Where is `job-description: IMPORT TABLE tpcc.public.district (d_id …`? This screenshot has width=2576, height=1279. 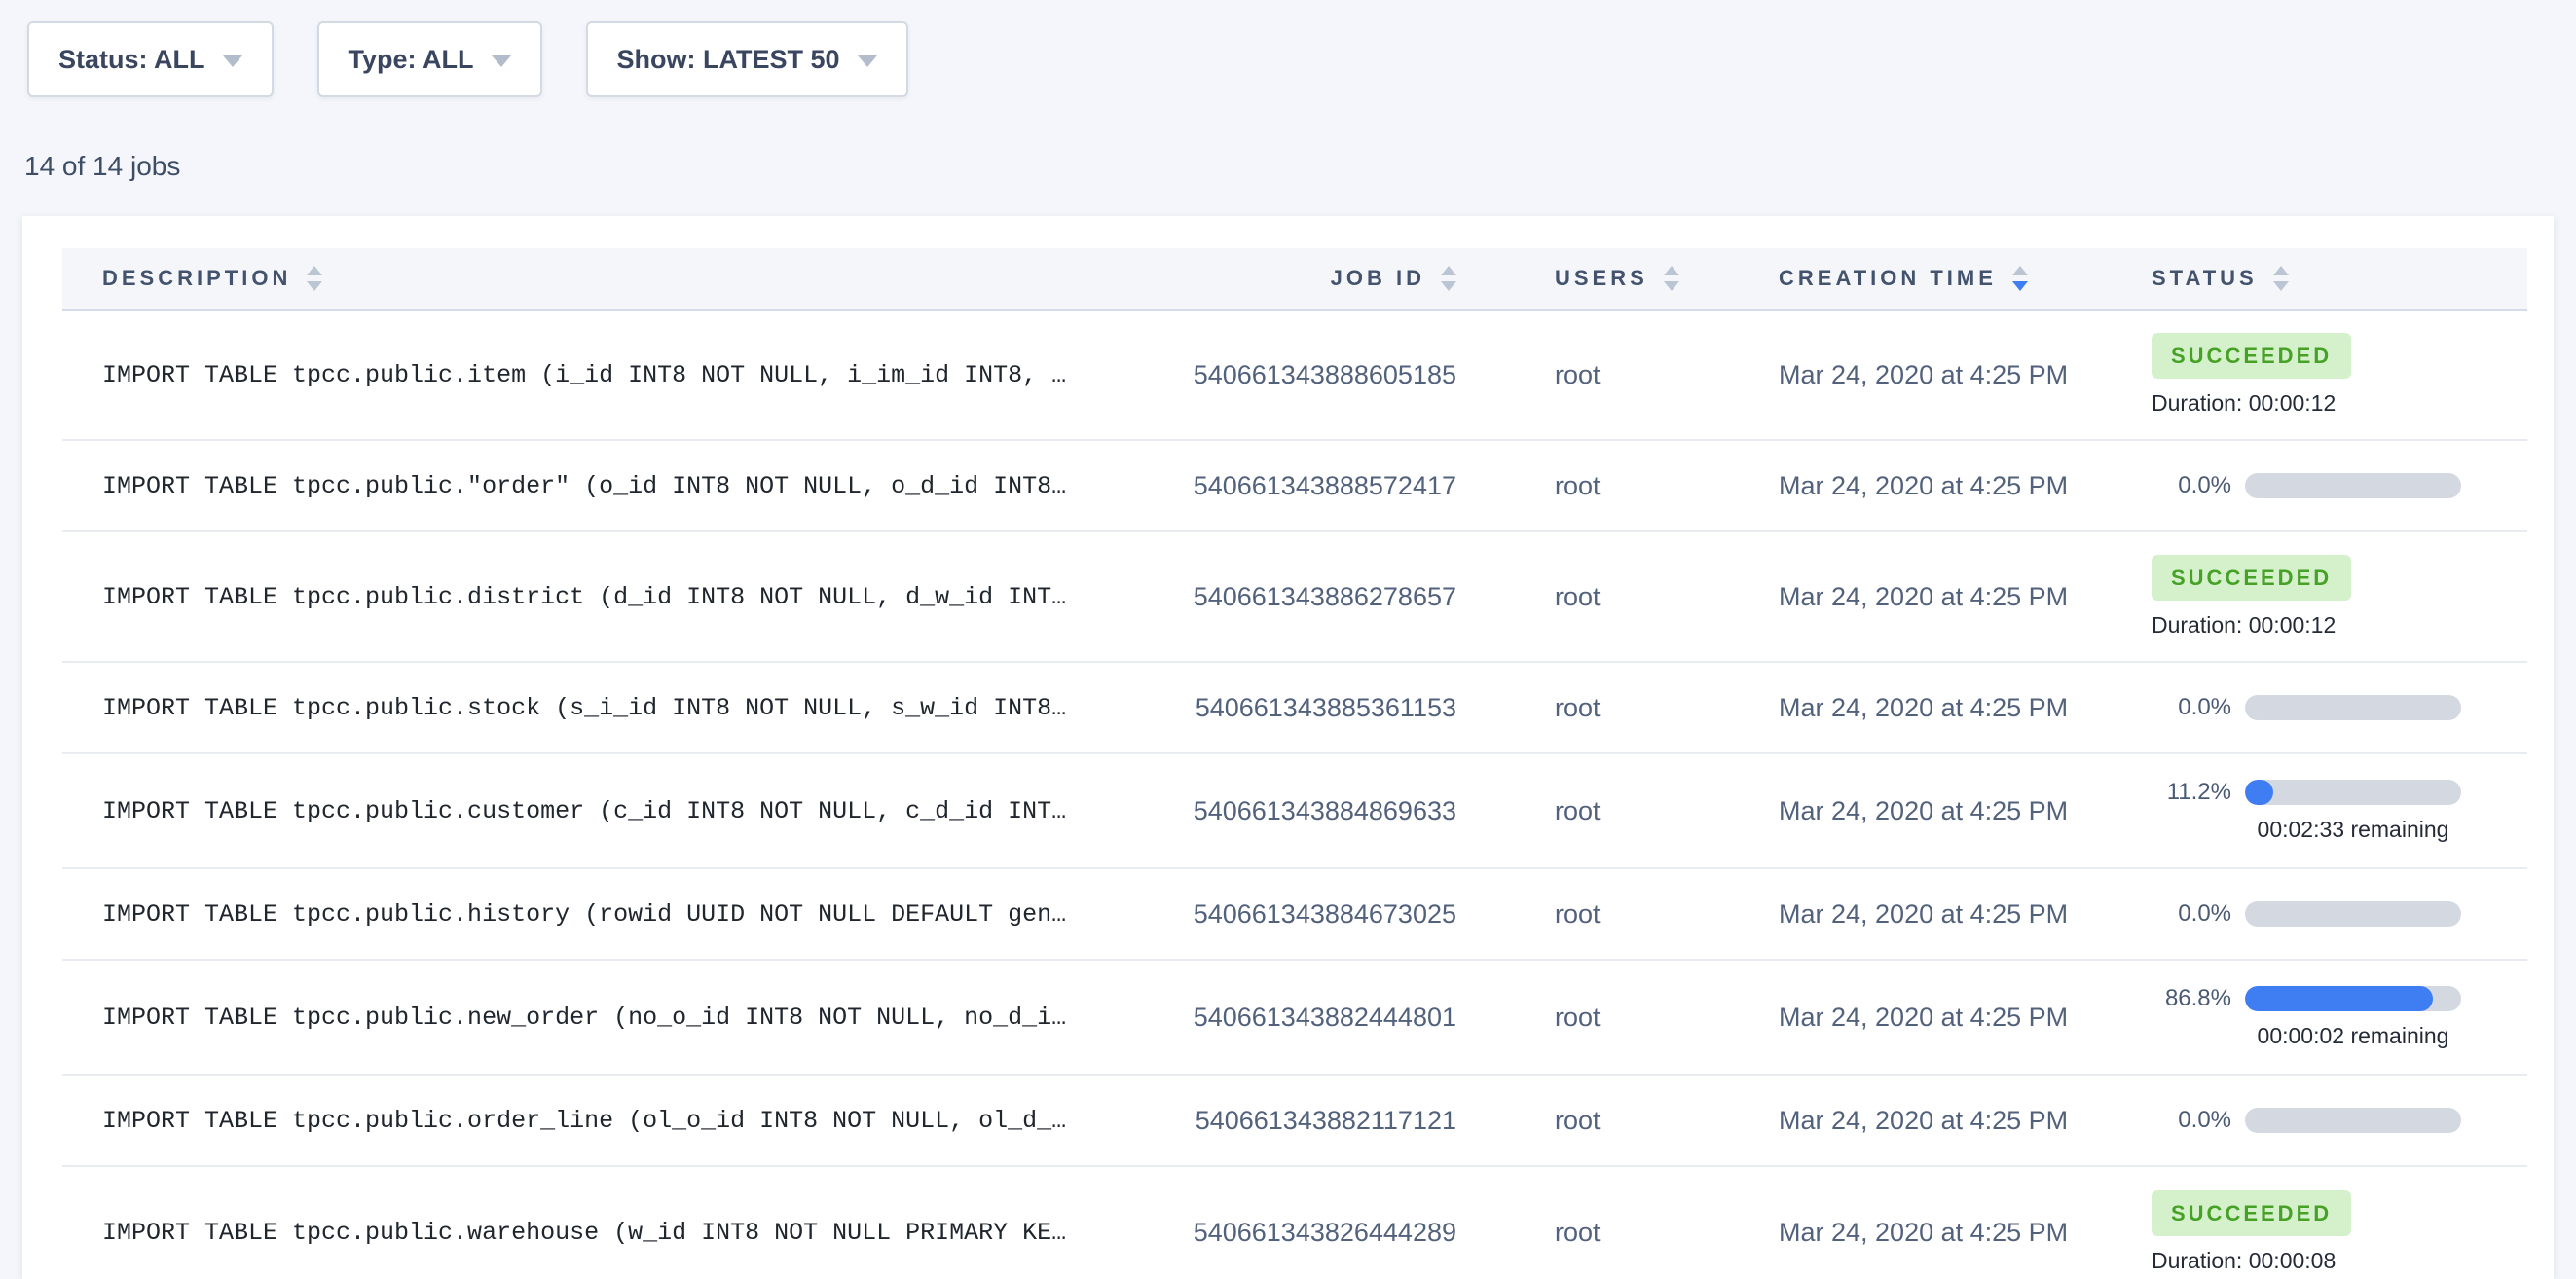 job-description: IMPORT TABLE tpcc.public.district (d_id … is located at coordinates (584, 596).